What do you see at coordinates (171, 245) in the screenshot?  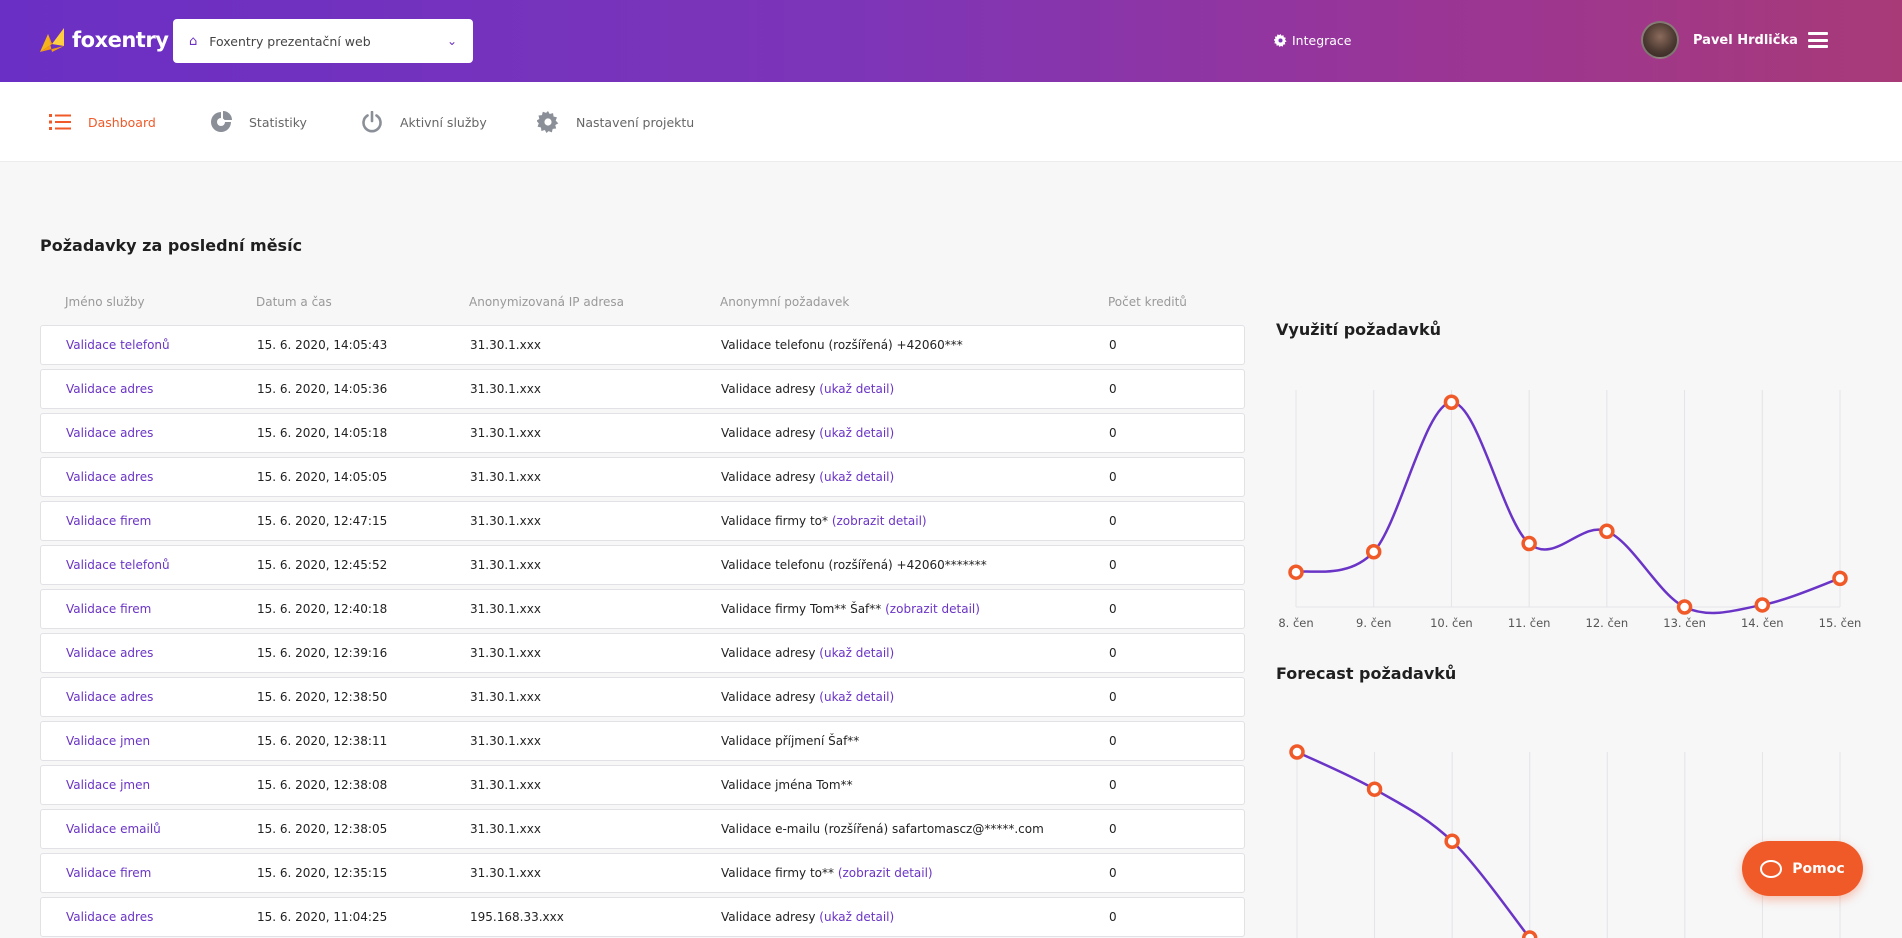 I see `requests-title: Požadavky za poslední měsíc` at bounding box center [171, 245].